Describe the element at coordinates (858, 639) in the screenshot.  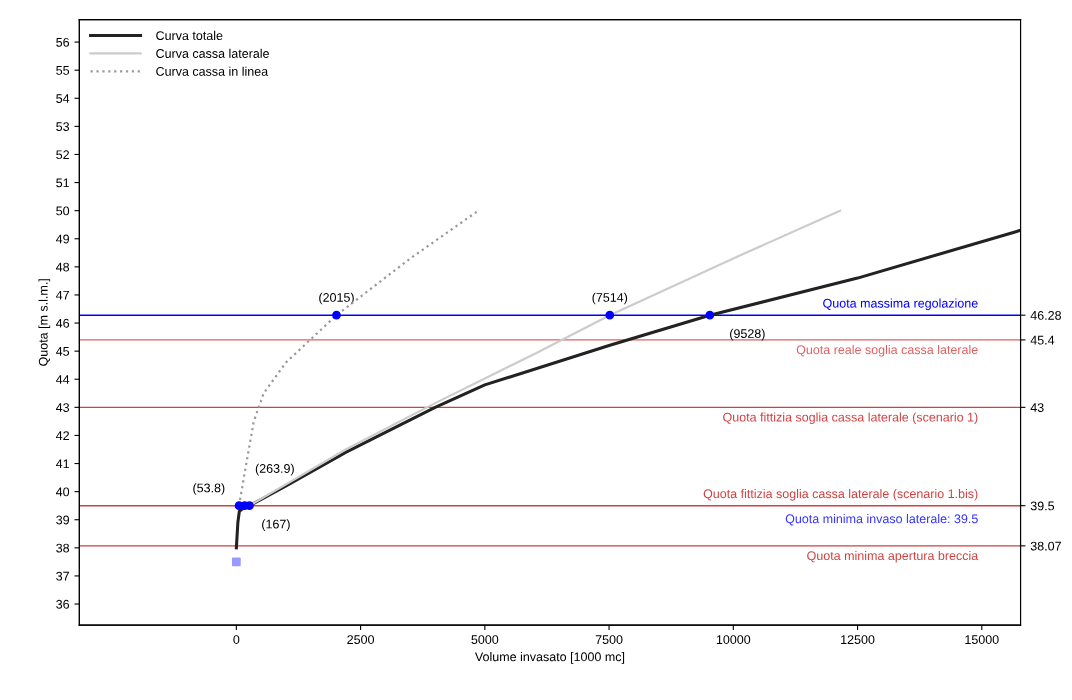
I see `x-tick-label: 12500` at that location.